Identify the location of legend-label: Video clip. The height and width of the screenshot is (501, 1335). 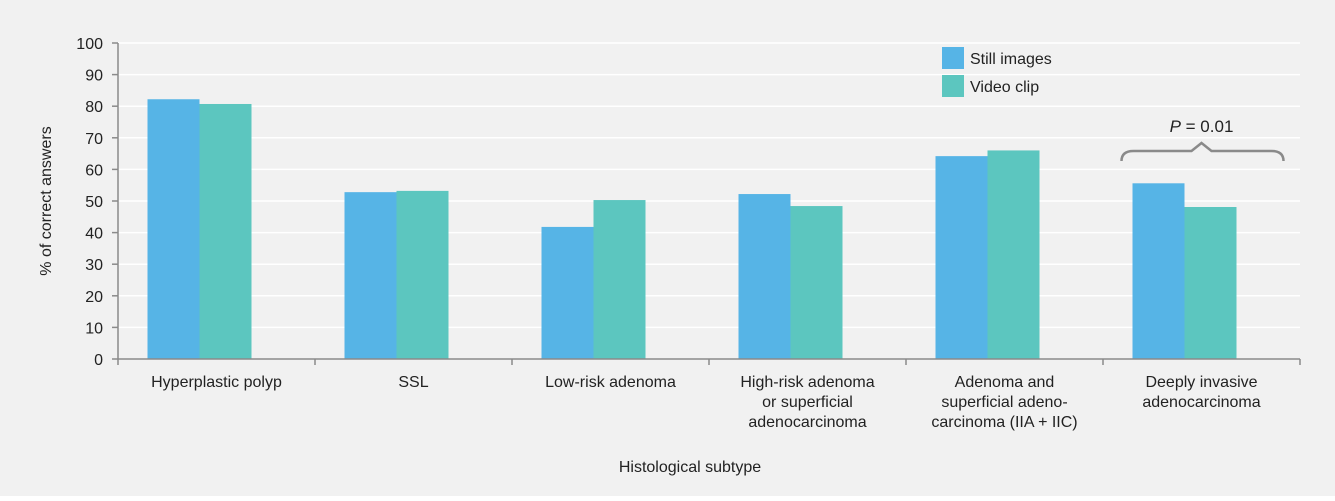
(1004, 87).